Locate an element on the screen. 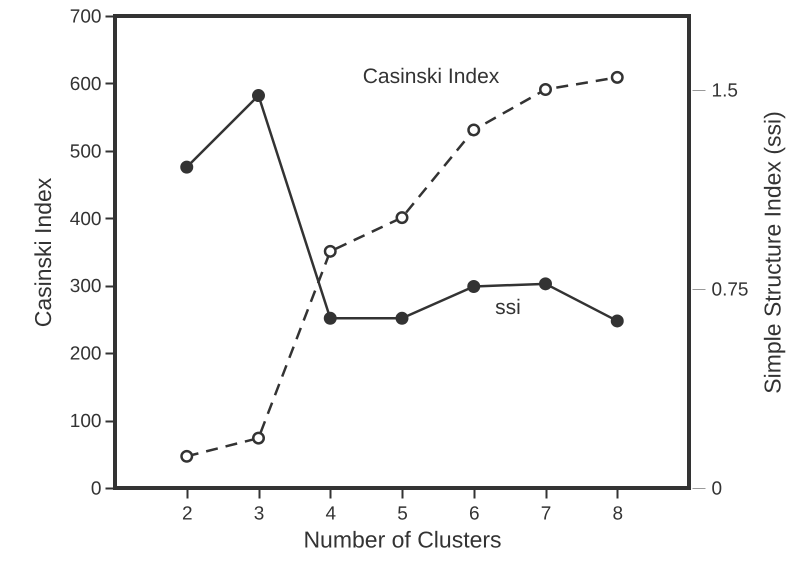 The image size is (787, 561). y-tick-label: 600 is located at coordinates (86, 84).